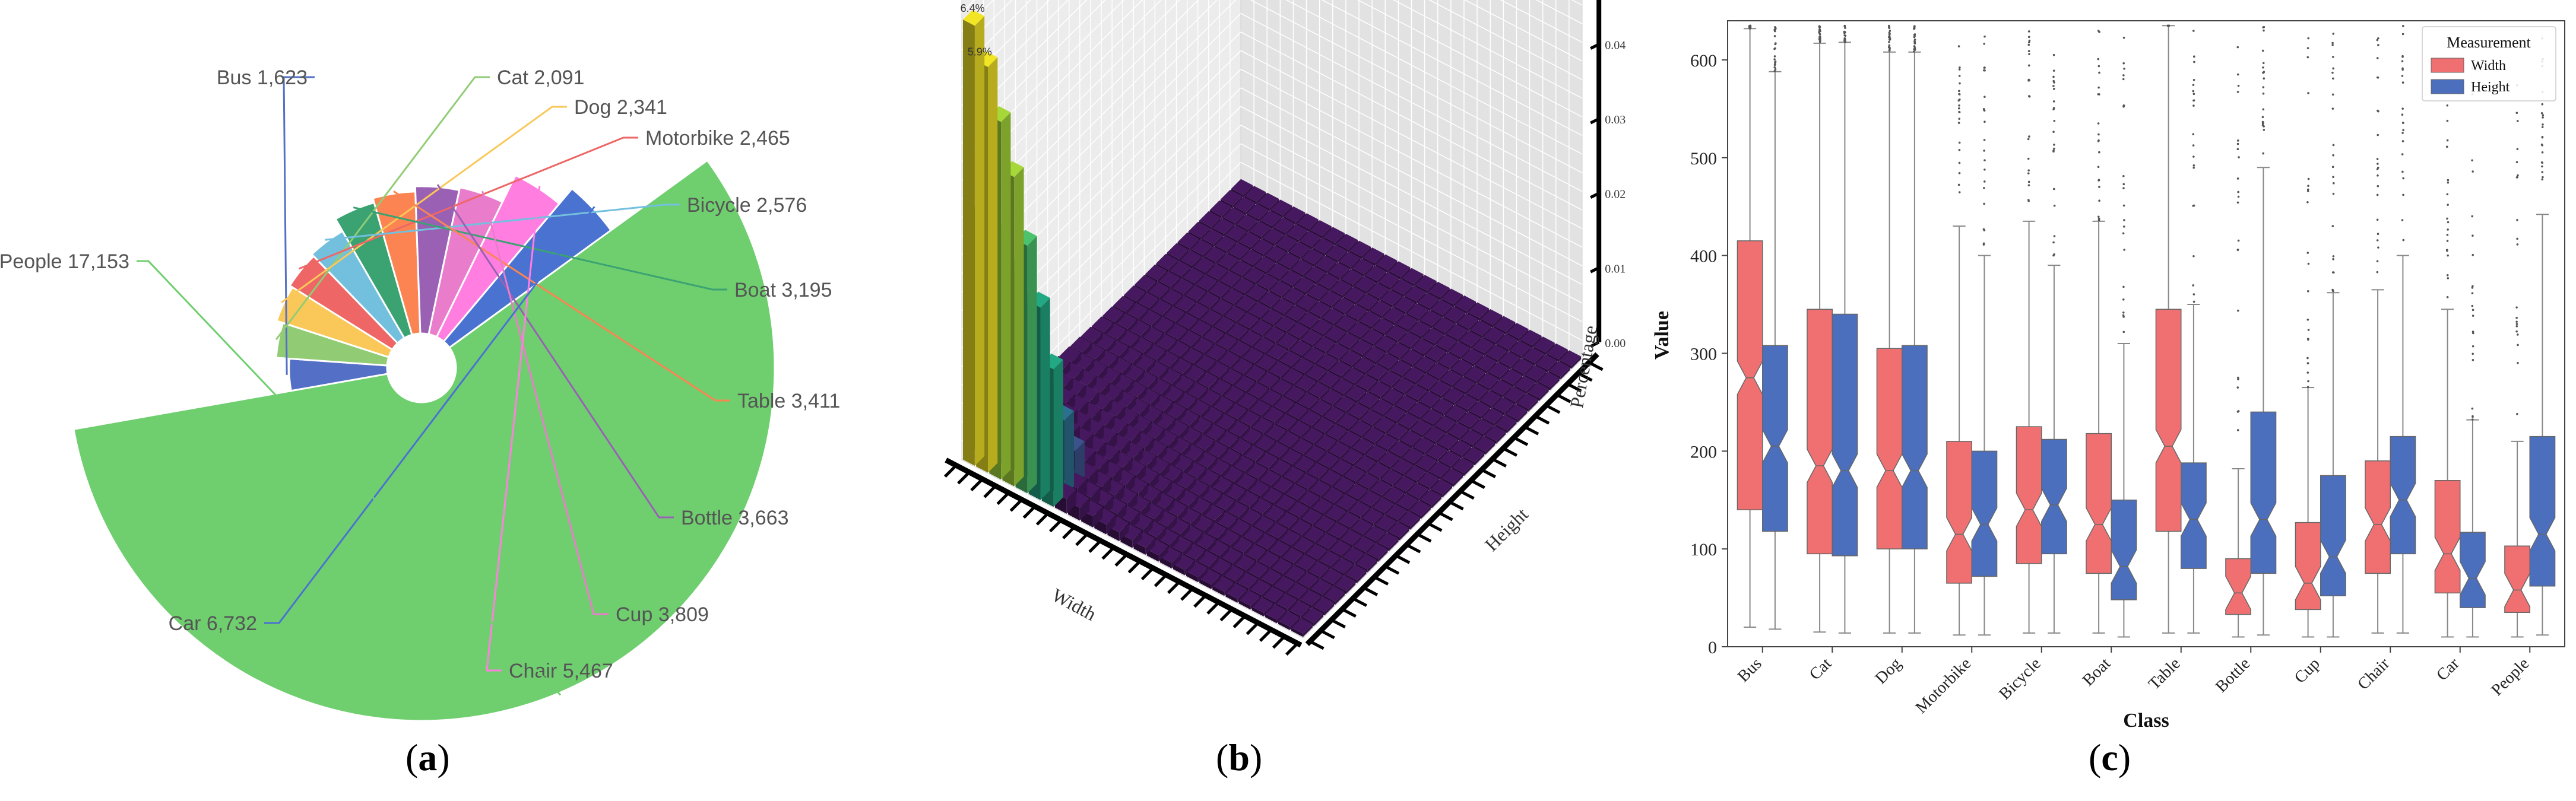  Describe the element at coordinates (1944, 685) in the screenshot. I see `x-tick-label-motorbike: Motorbike` at that location.